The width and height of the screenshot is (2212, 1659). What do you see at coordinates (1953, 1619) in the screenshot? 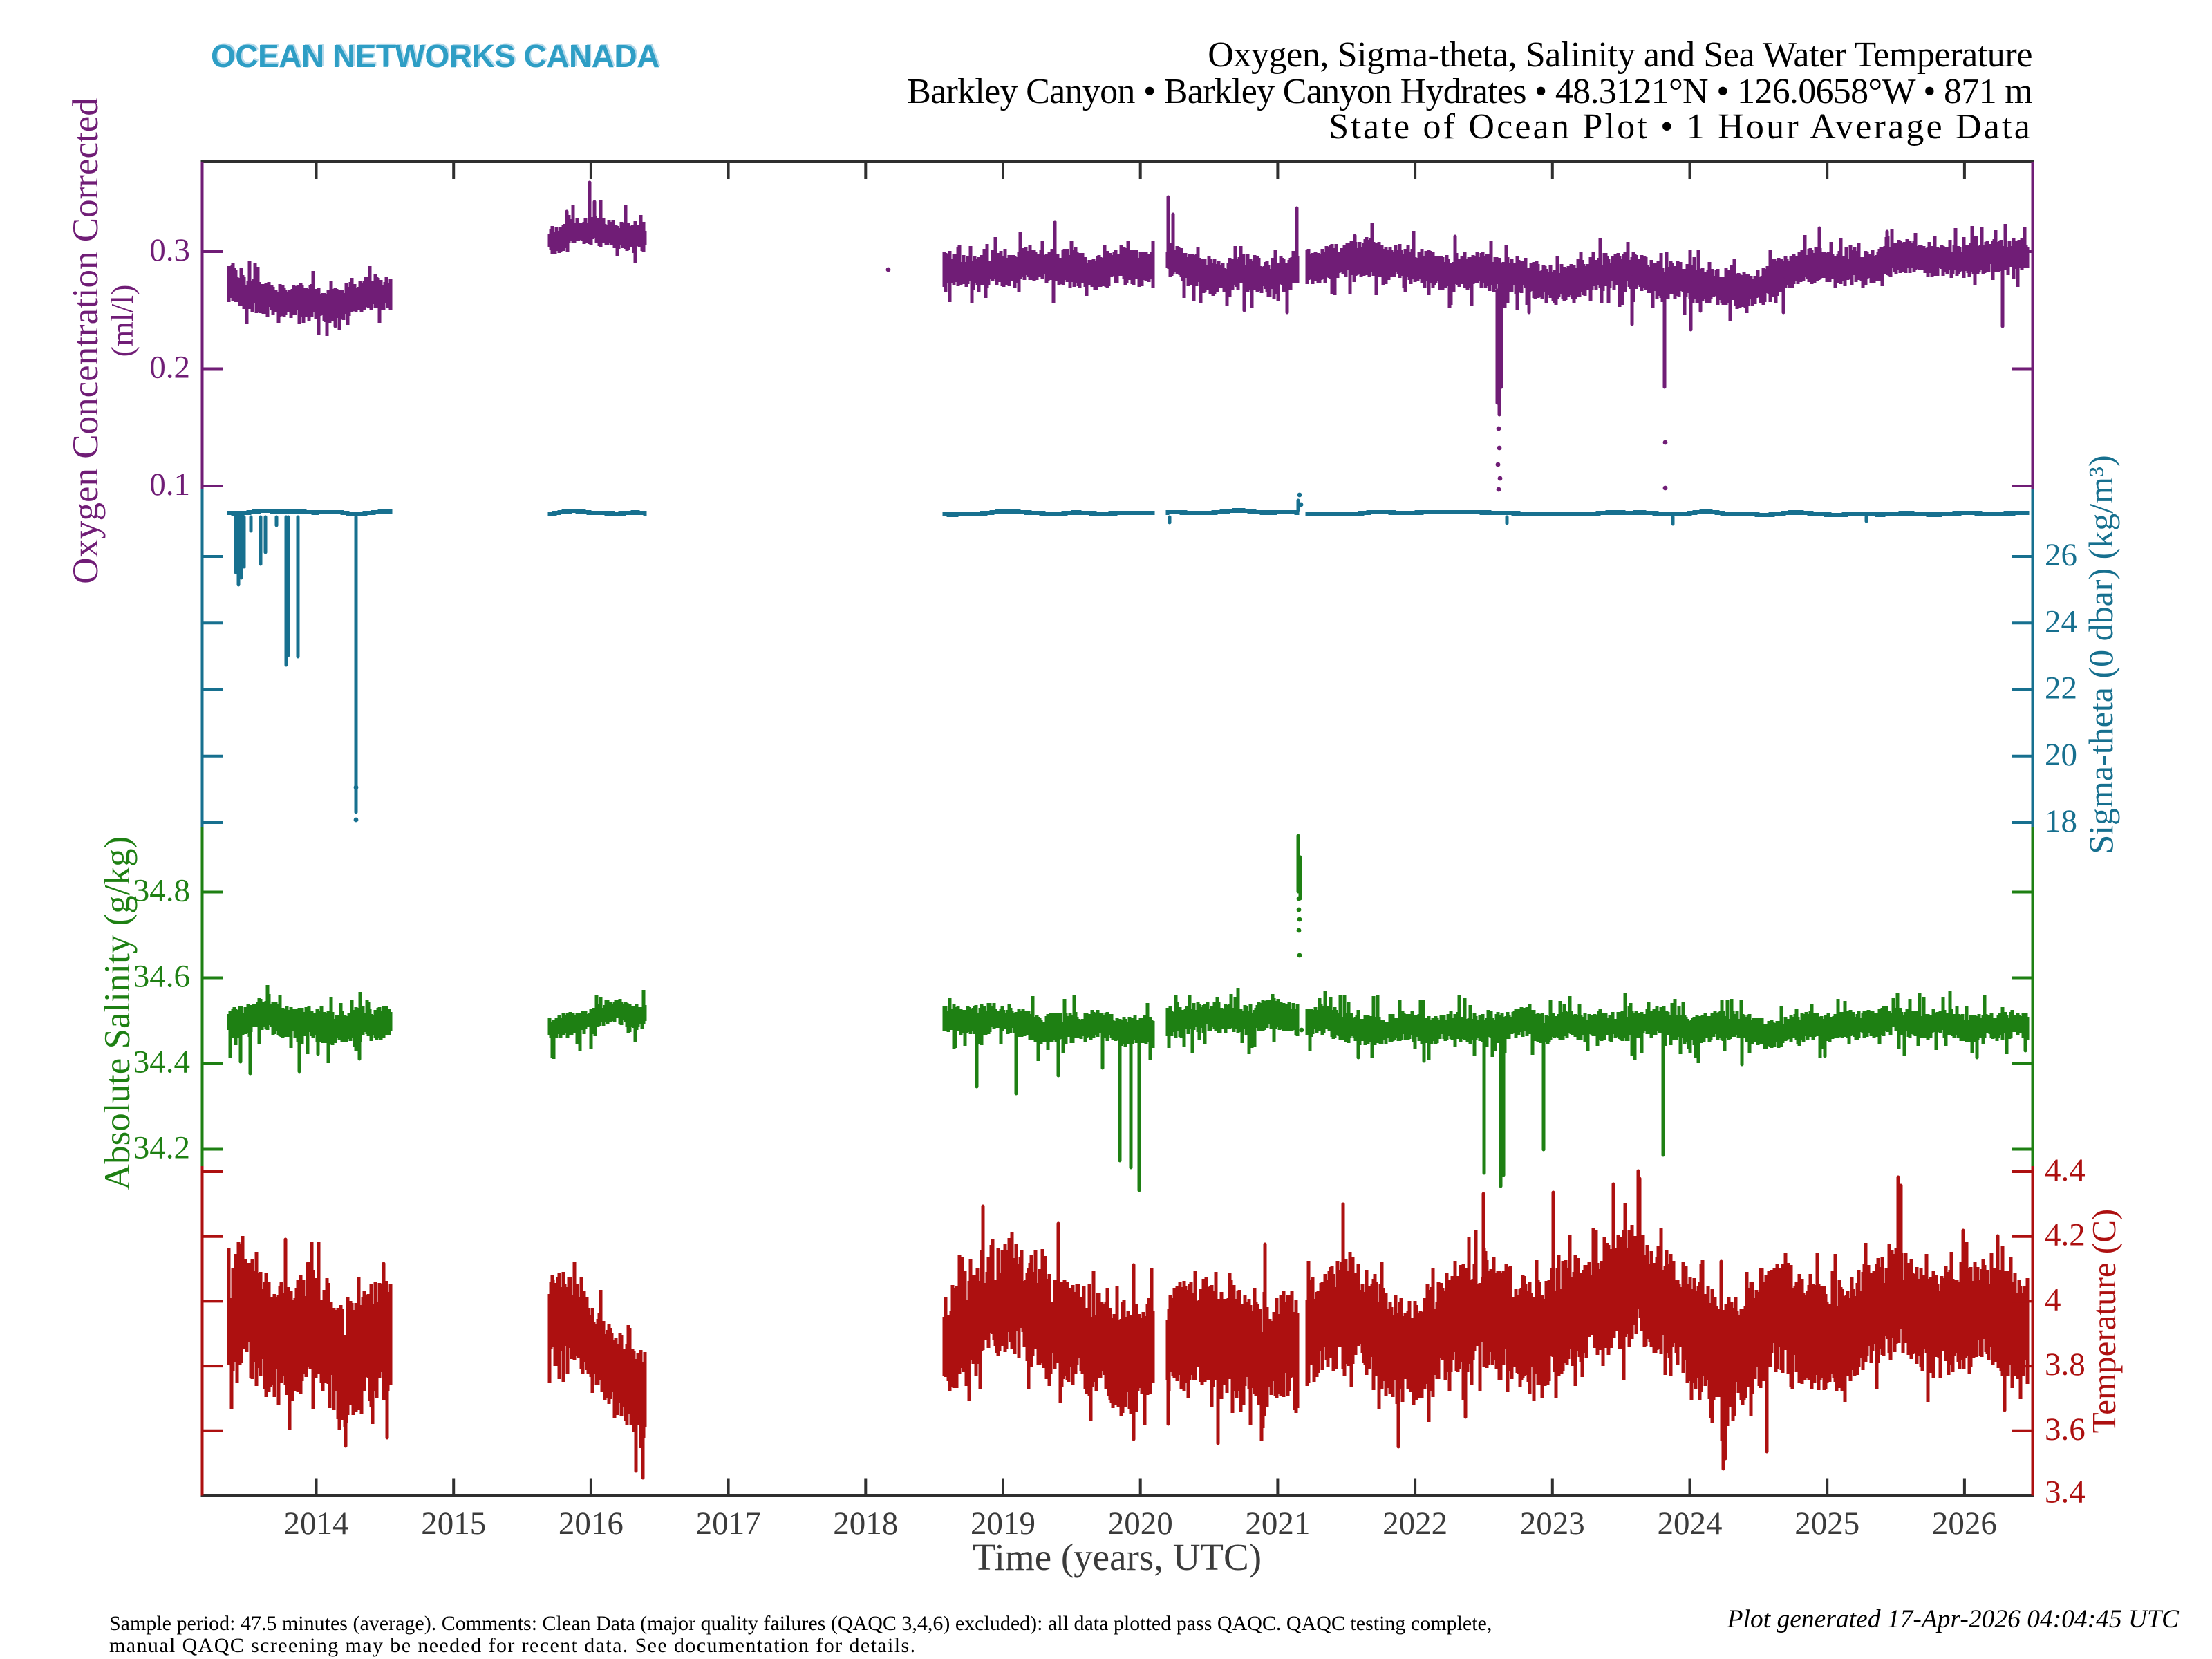
I see `svg-text:Plot generated 17-Apr-2026 04:: Plot generated 17-Apr-2026 04:04:45 UTC` at bounding box center [1953, 1619].